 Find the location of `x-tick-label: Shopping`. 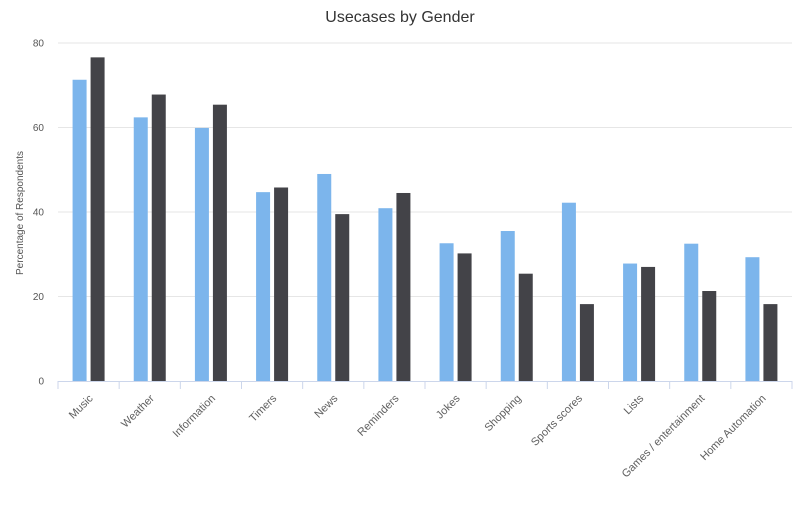

x-tick-label: Shopping is located at coordinates (503, 413).